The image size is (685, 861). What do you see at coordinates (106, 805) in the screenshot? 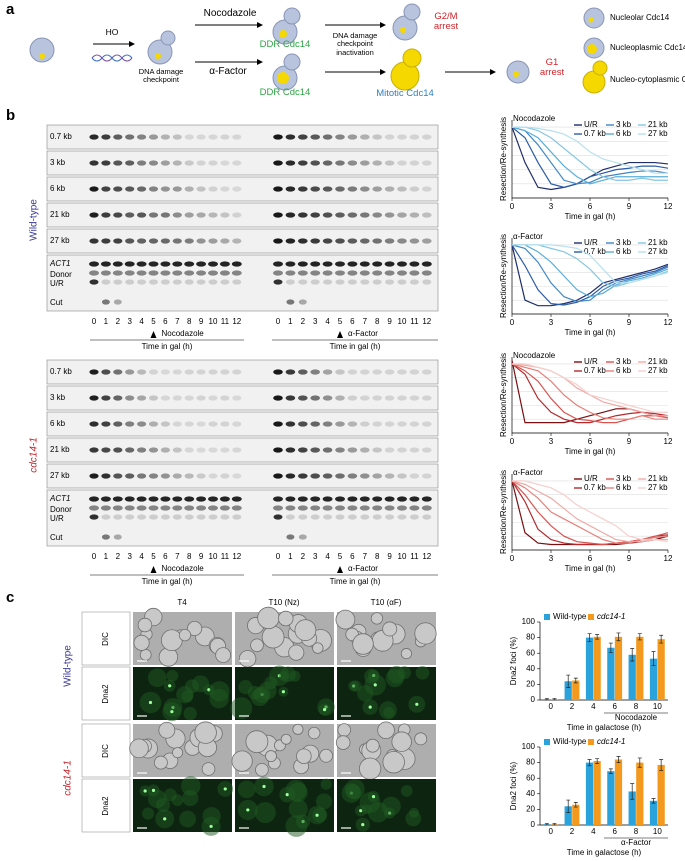
I see `row-box` at bounding box center [106, 805].